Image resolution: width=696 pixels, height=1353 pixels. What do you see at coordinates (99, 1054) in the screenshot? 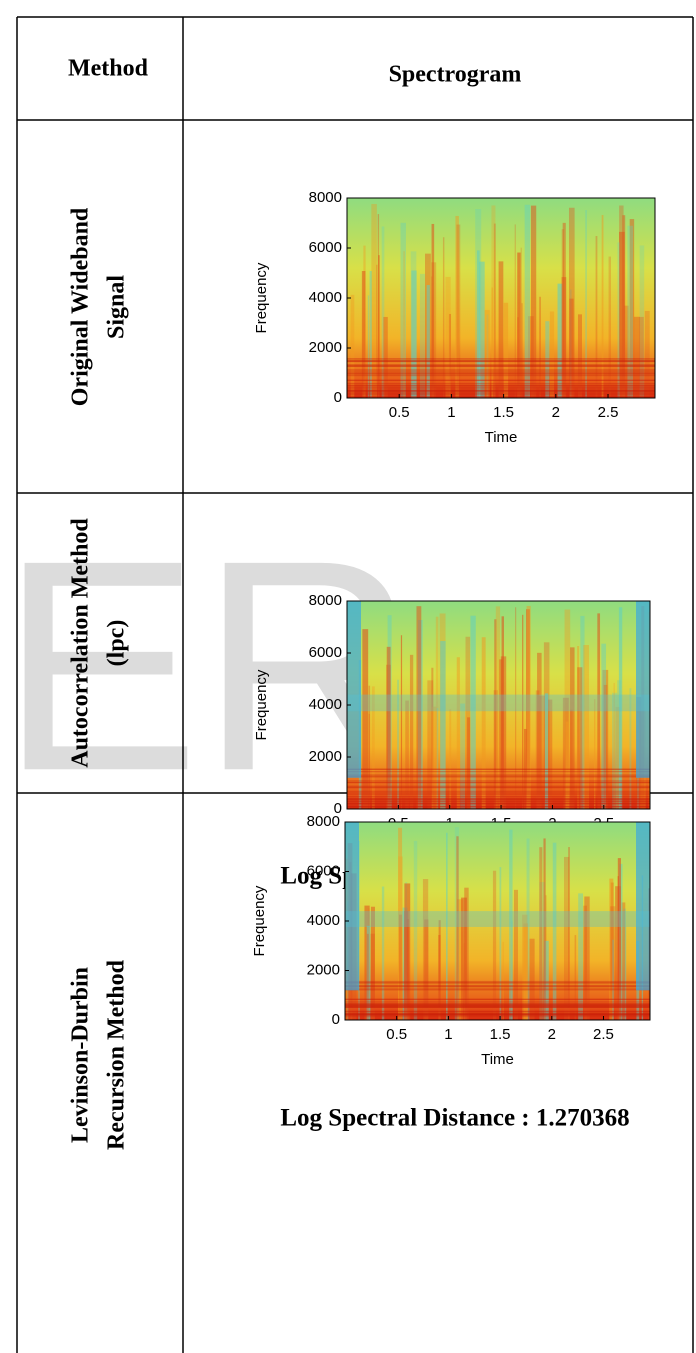
I see `method-label: Levinson-Durbin Recursion Method` at bounding box center [99, 1054].